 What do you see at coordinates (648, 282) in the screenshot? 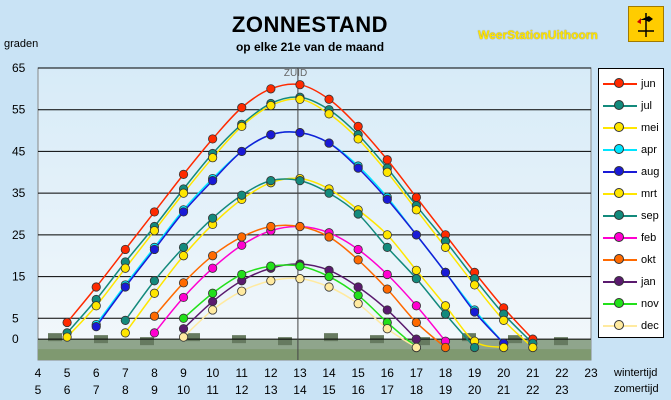
I see `legend-label: jan` at bounding box center [648, 282].